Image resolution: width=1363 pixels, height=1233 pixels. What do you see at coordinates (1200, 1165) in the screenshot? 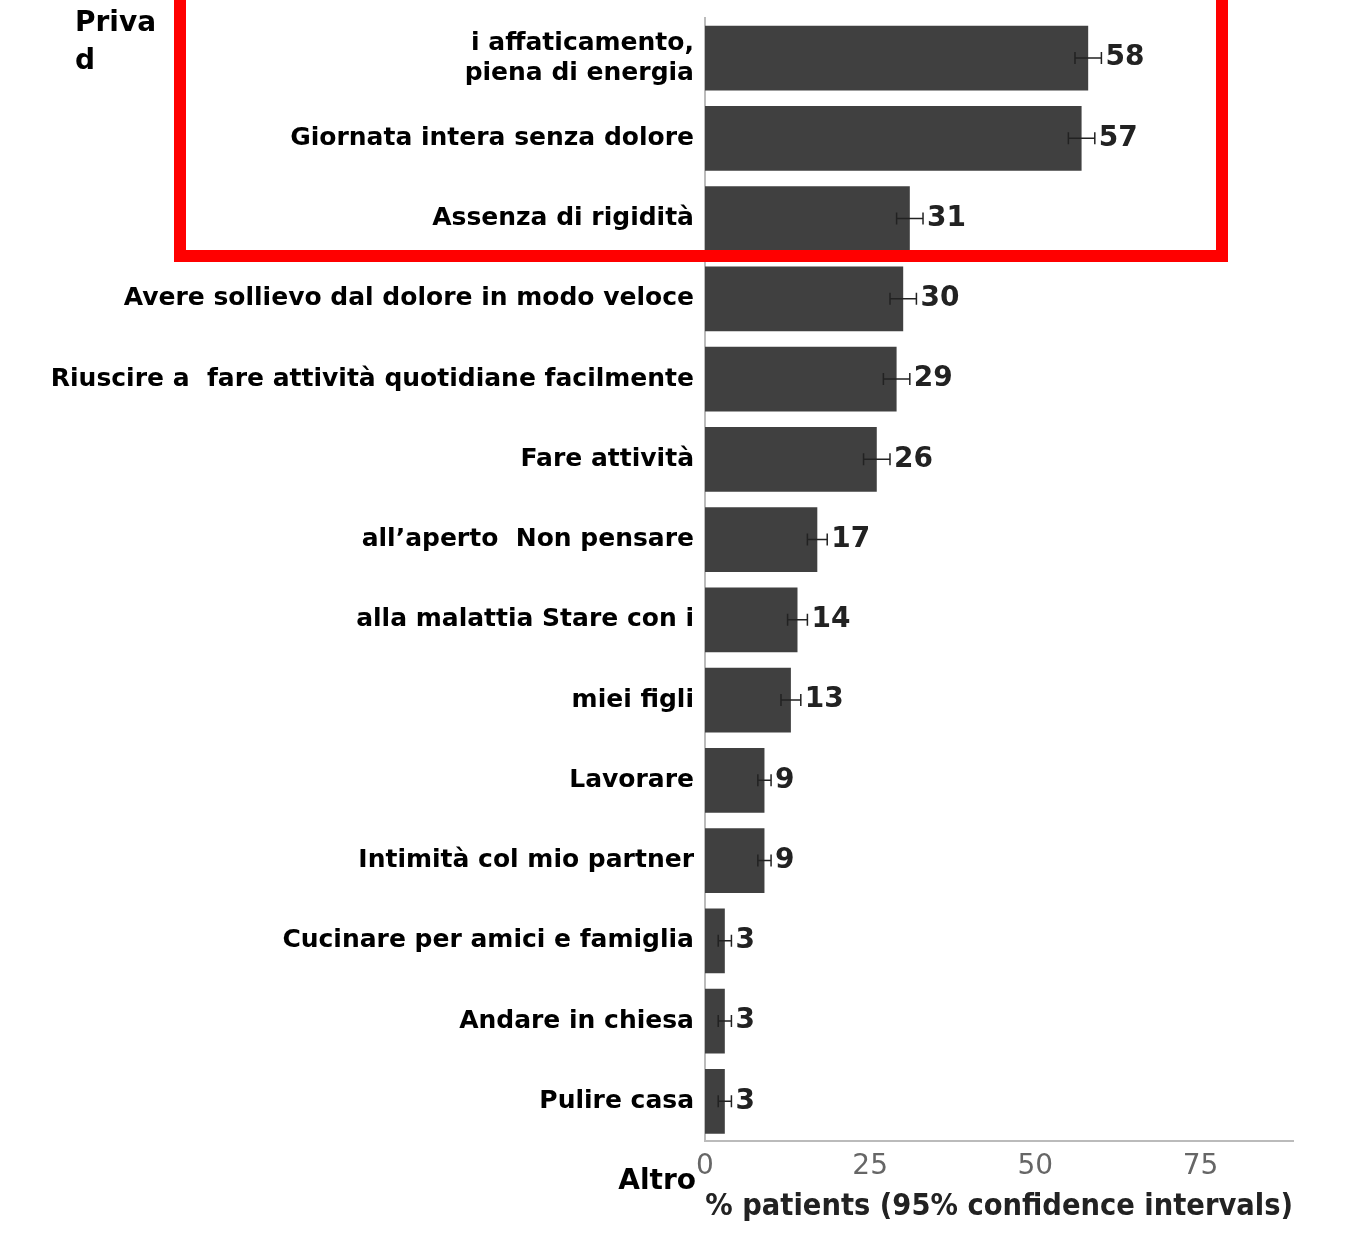
I see `x-tick-label: 75` at bounding box center [1200, 1165].